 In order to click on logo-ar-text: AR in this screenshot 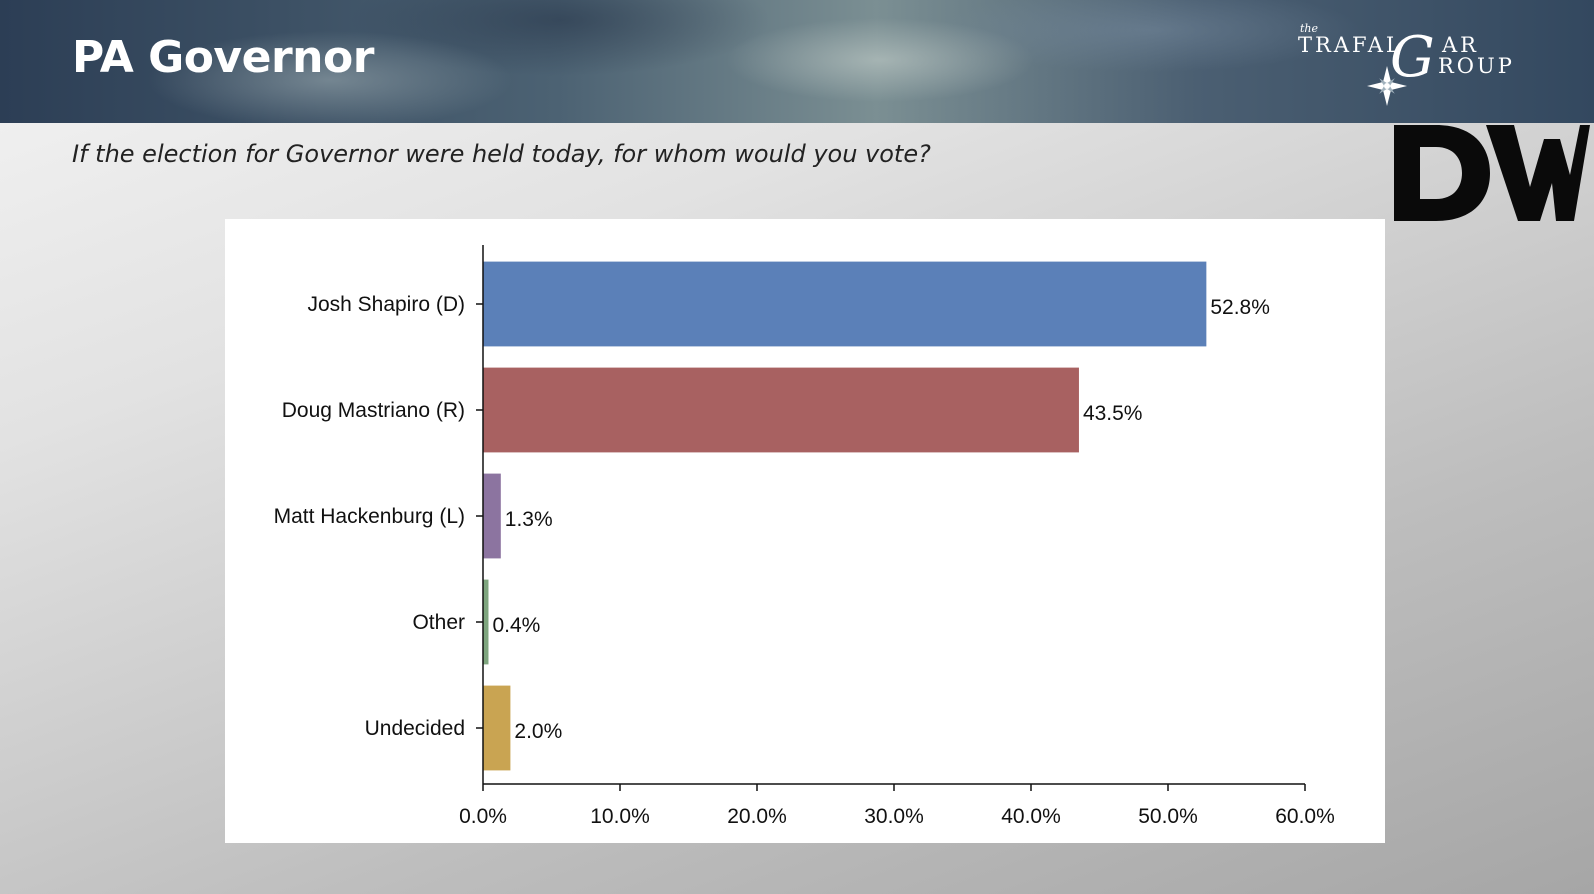, I will do `click(1460, 45)`.